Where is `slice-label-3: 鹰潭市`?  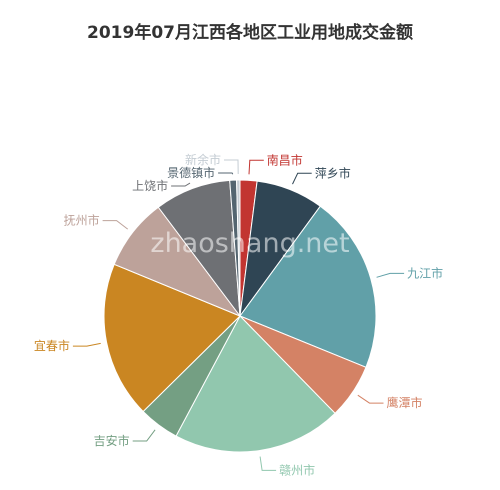
slice-label-3: 鹰潭市 is located at coordinates (405, 402).